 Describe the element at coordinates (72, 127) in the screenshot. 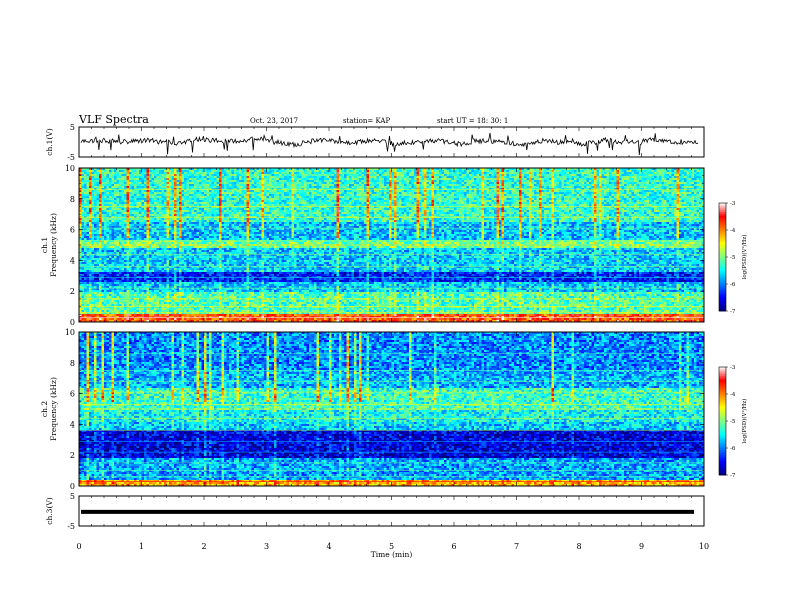

I see `y-tick-label: 5` at that location.